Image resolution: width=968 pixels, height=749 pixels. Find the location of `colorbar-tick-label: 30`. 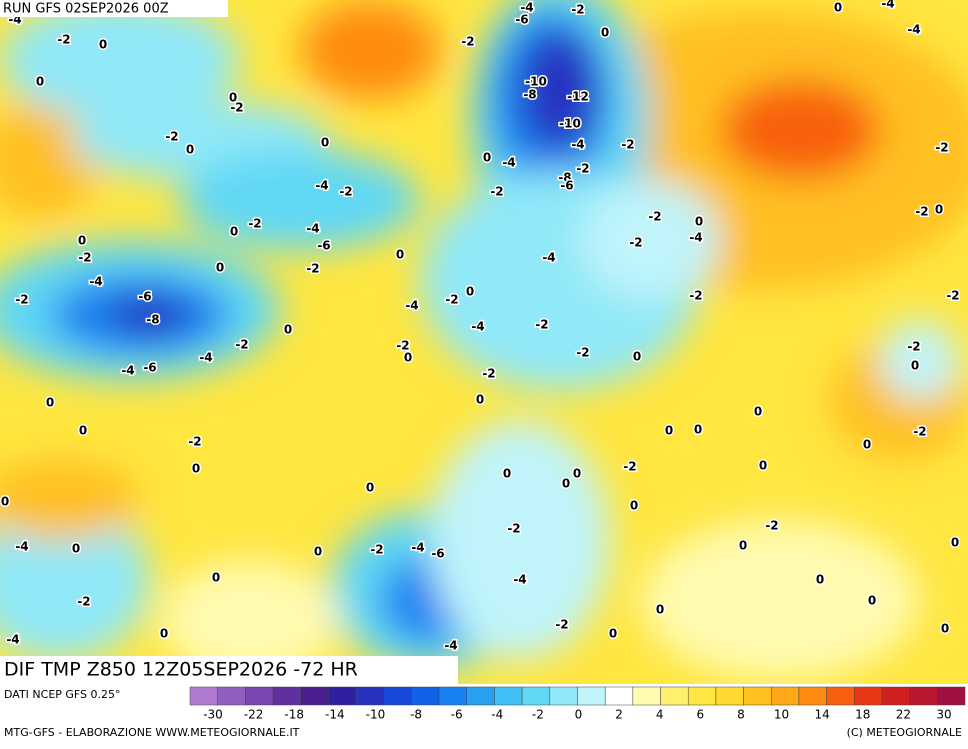

colorbar-tick-label: 30 is located at coordinates (943, 715).